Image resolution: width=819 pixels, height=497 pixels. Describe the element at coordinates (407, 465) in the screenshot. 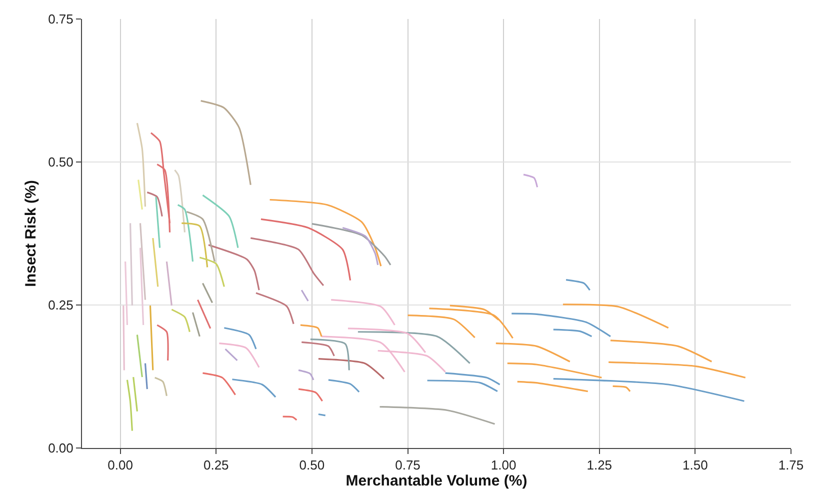

I see `x-tick-label: 0.75` at that location.